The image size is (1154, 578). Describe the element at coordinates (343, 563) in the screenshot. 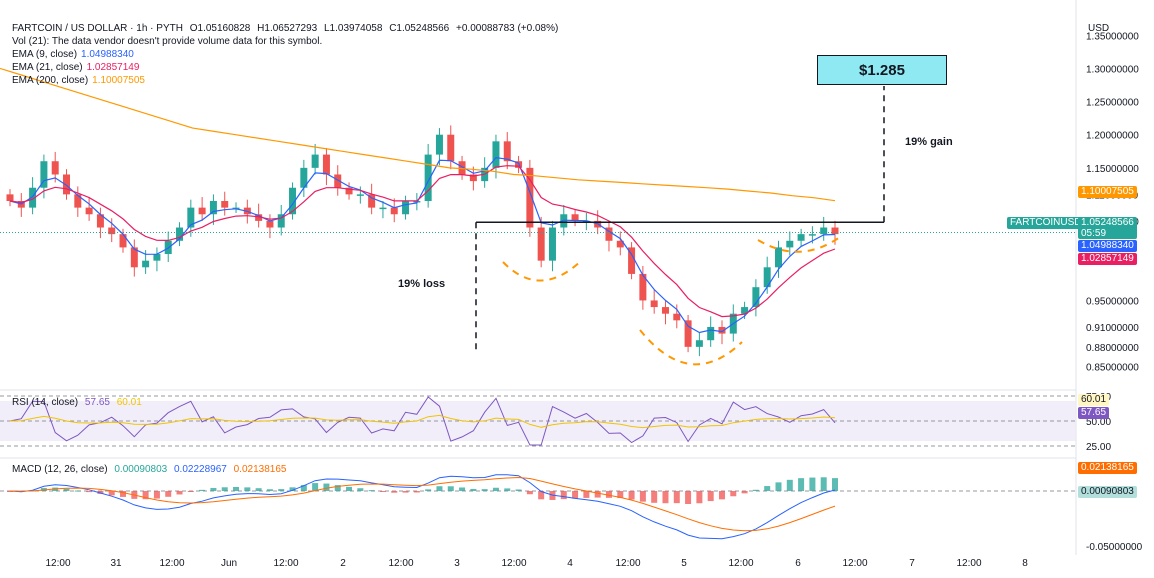

I see `time-tick-label: 2` at that location.